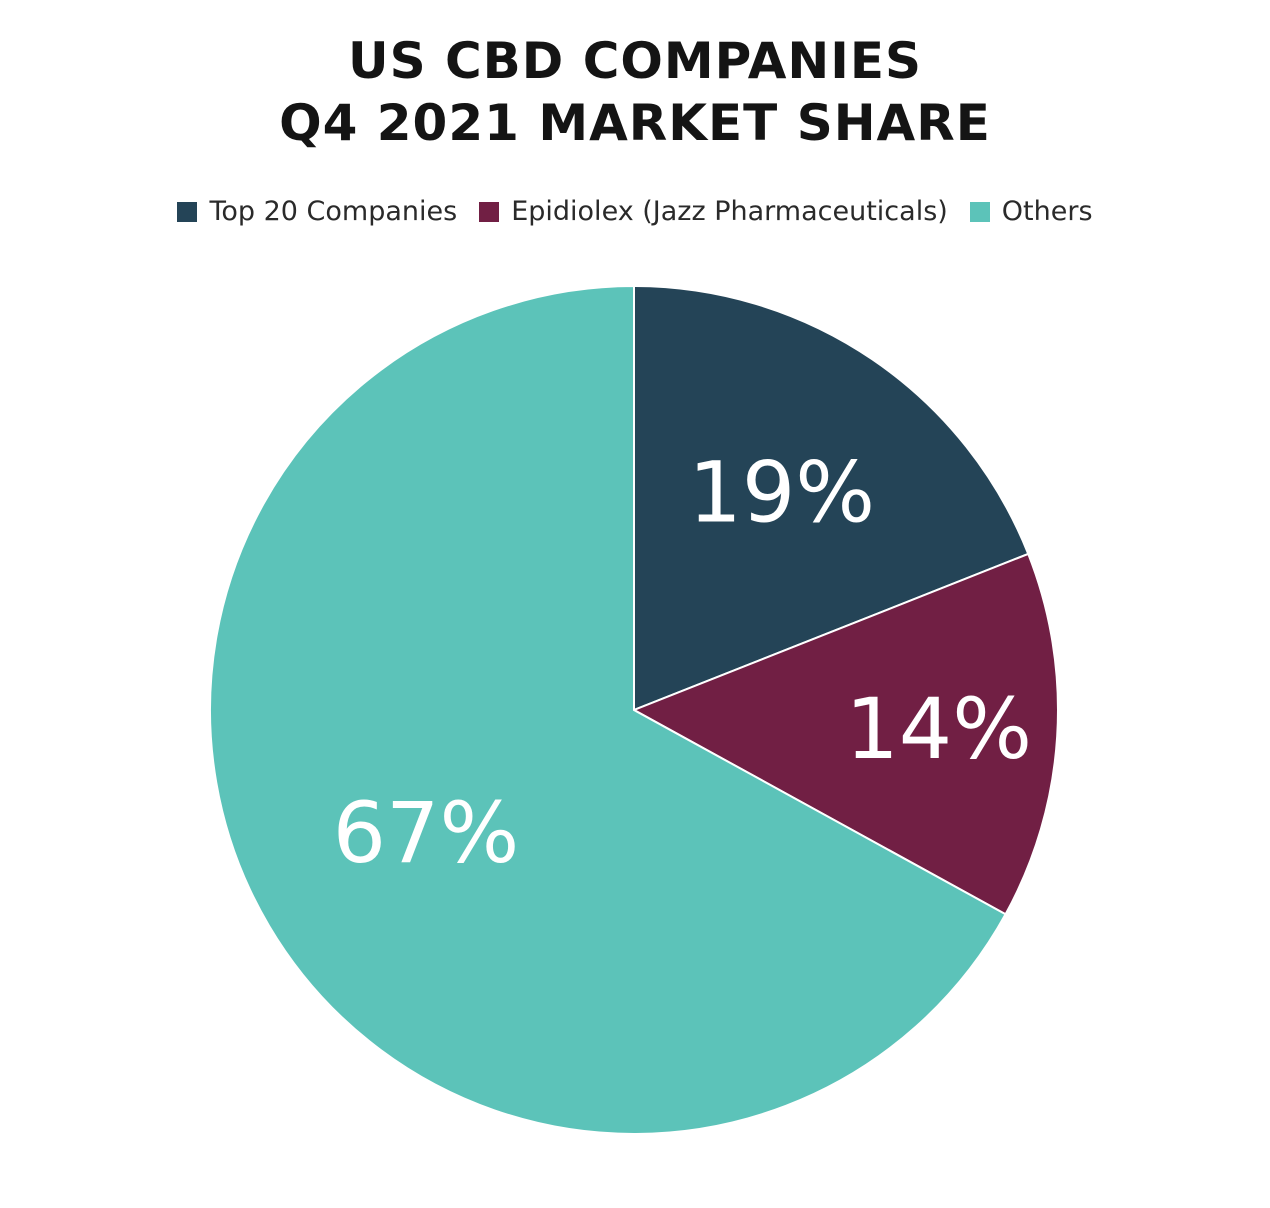 The image size is (1270, 1208). I want to click on pie-slice-epidiolex, so click(845, 734).